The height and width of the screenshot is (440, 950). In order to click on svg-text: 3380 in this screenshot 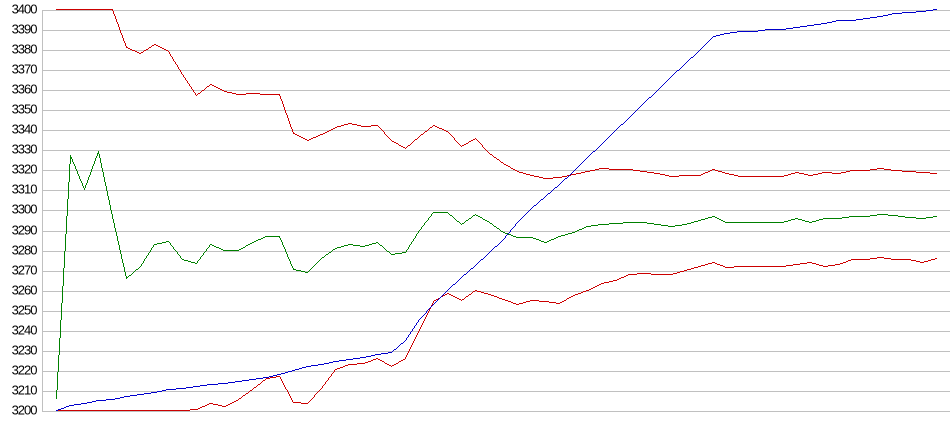, I will do `click(25, 48)`.